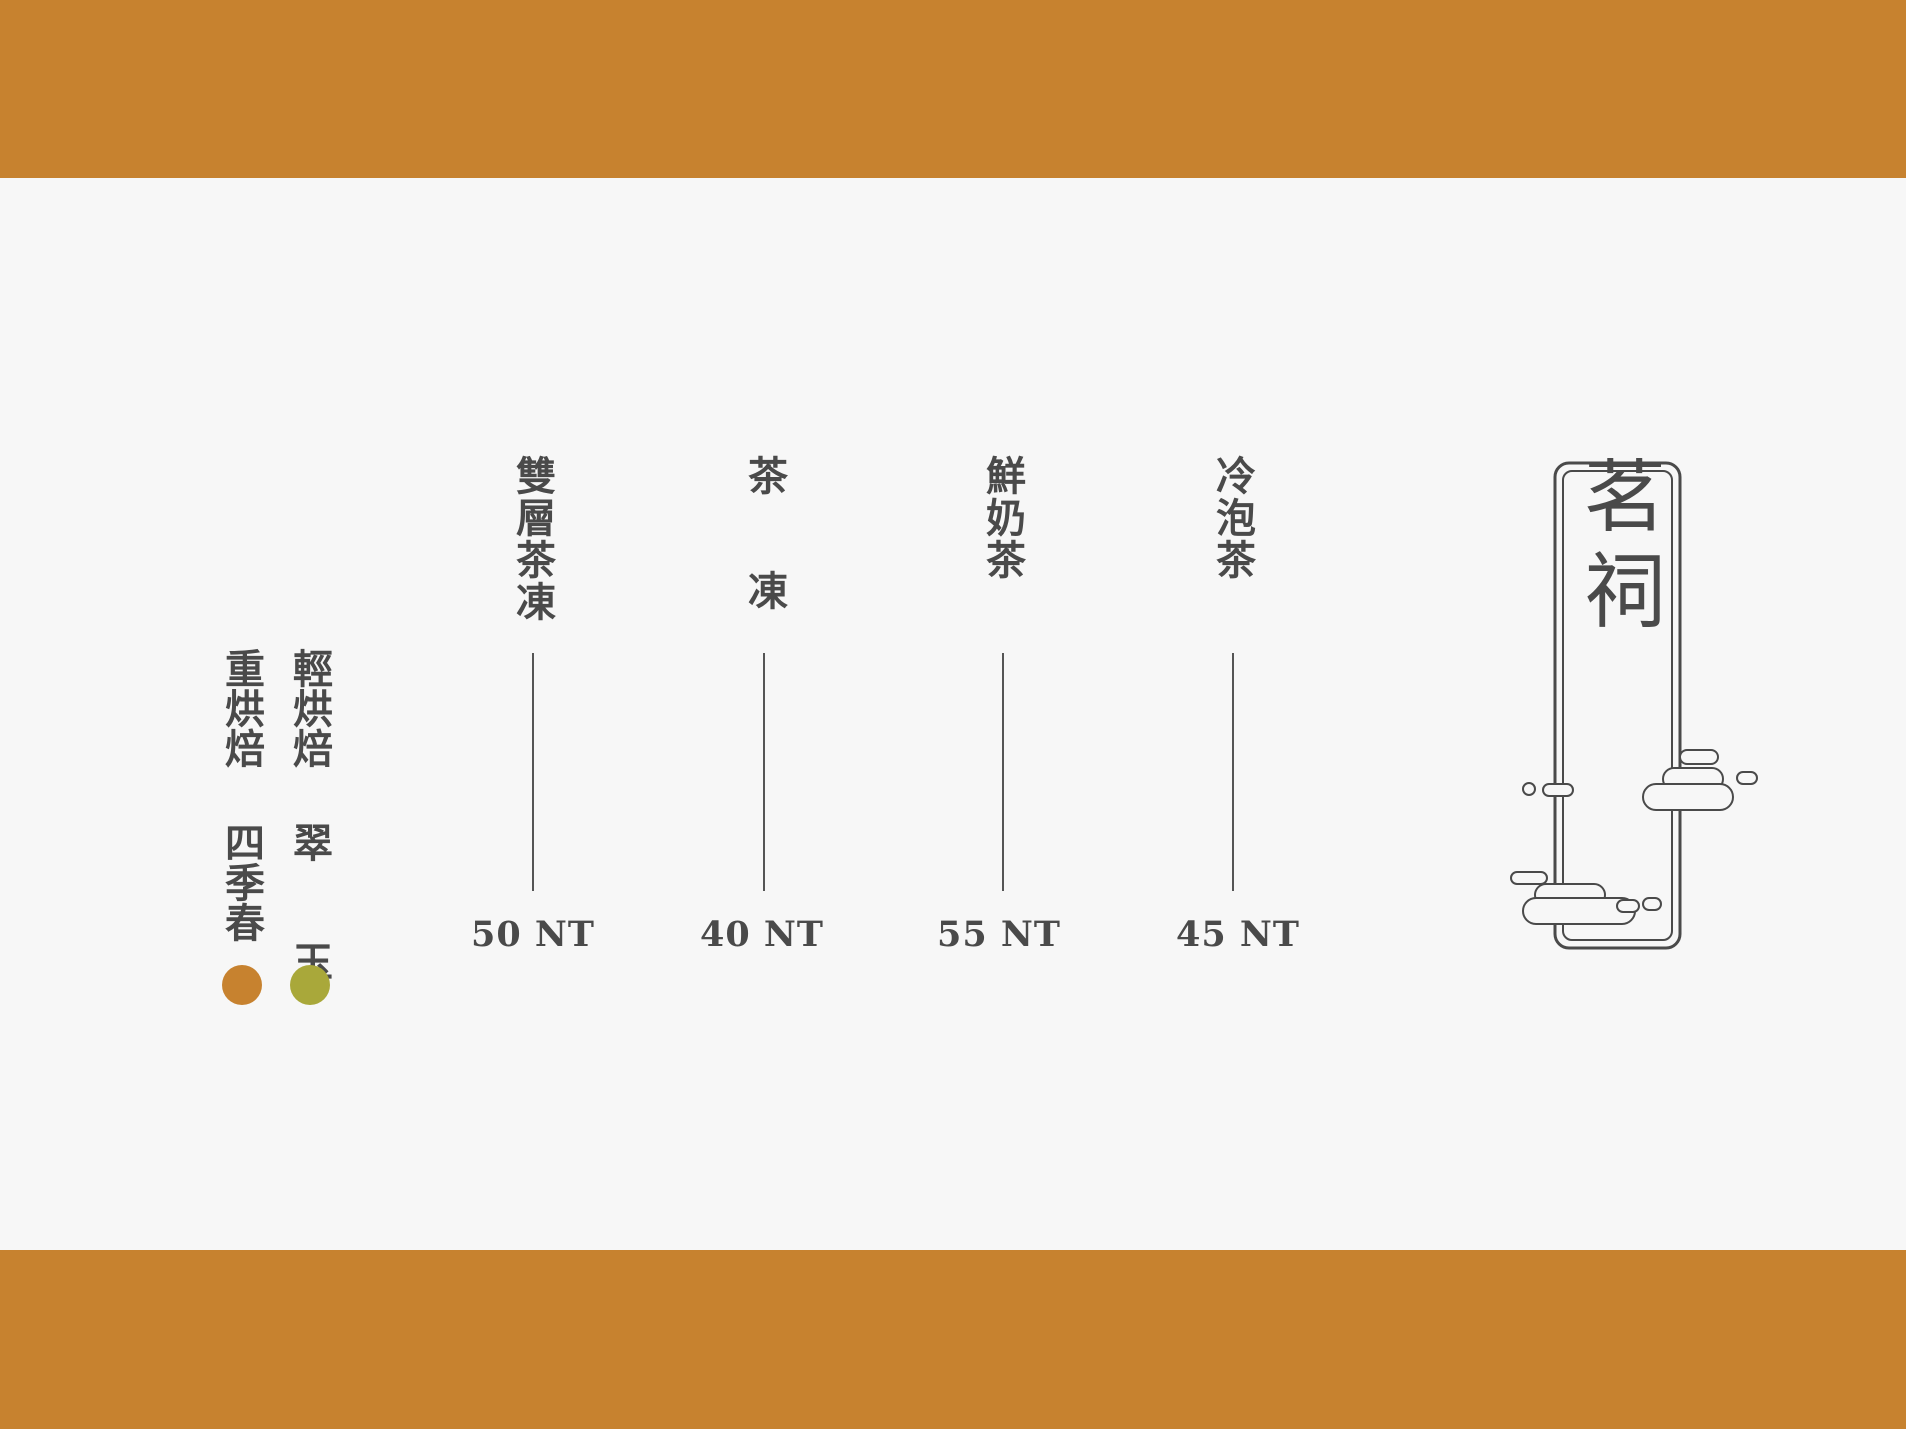  Describe the element at coordinates (241, 882) in the screenshot. I see `tea-variety-heavy: 四季春` at that location.